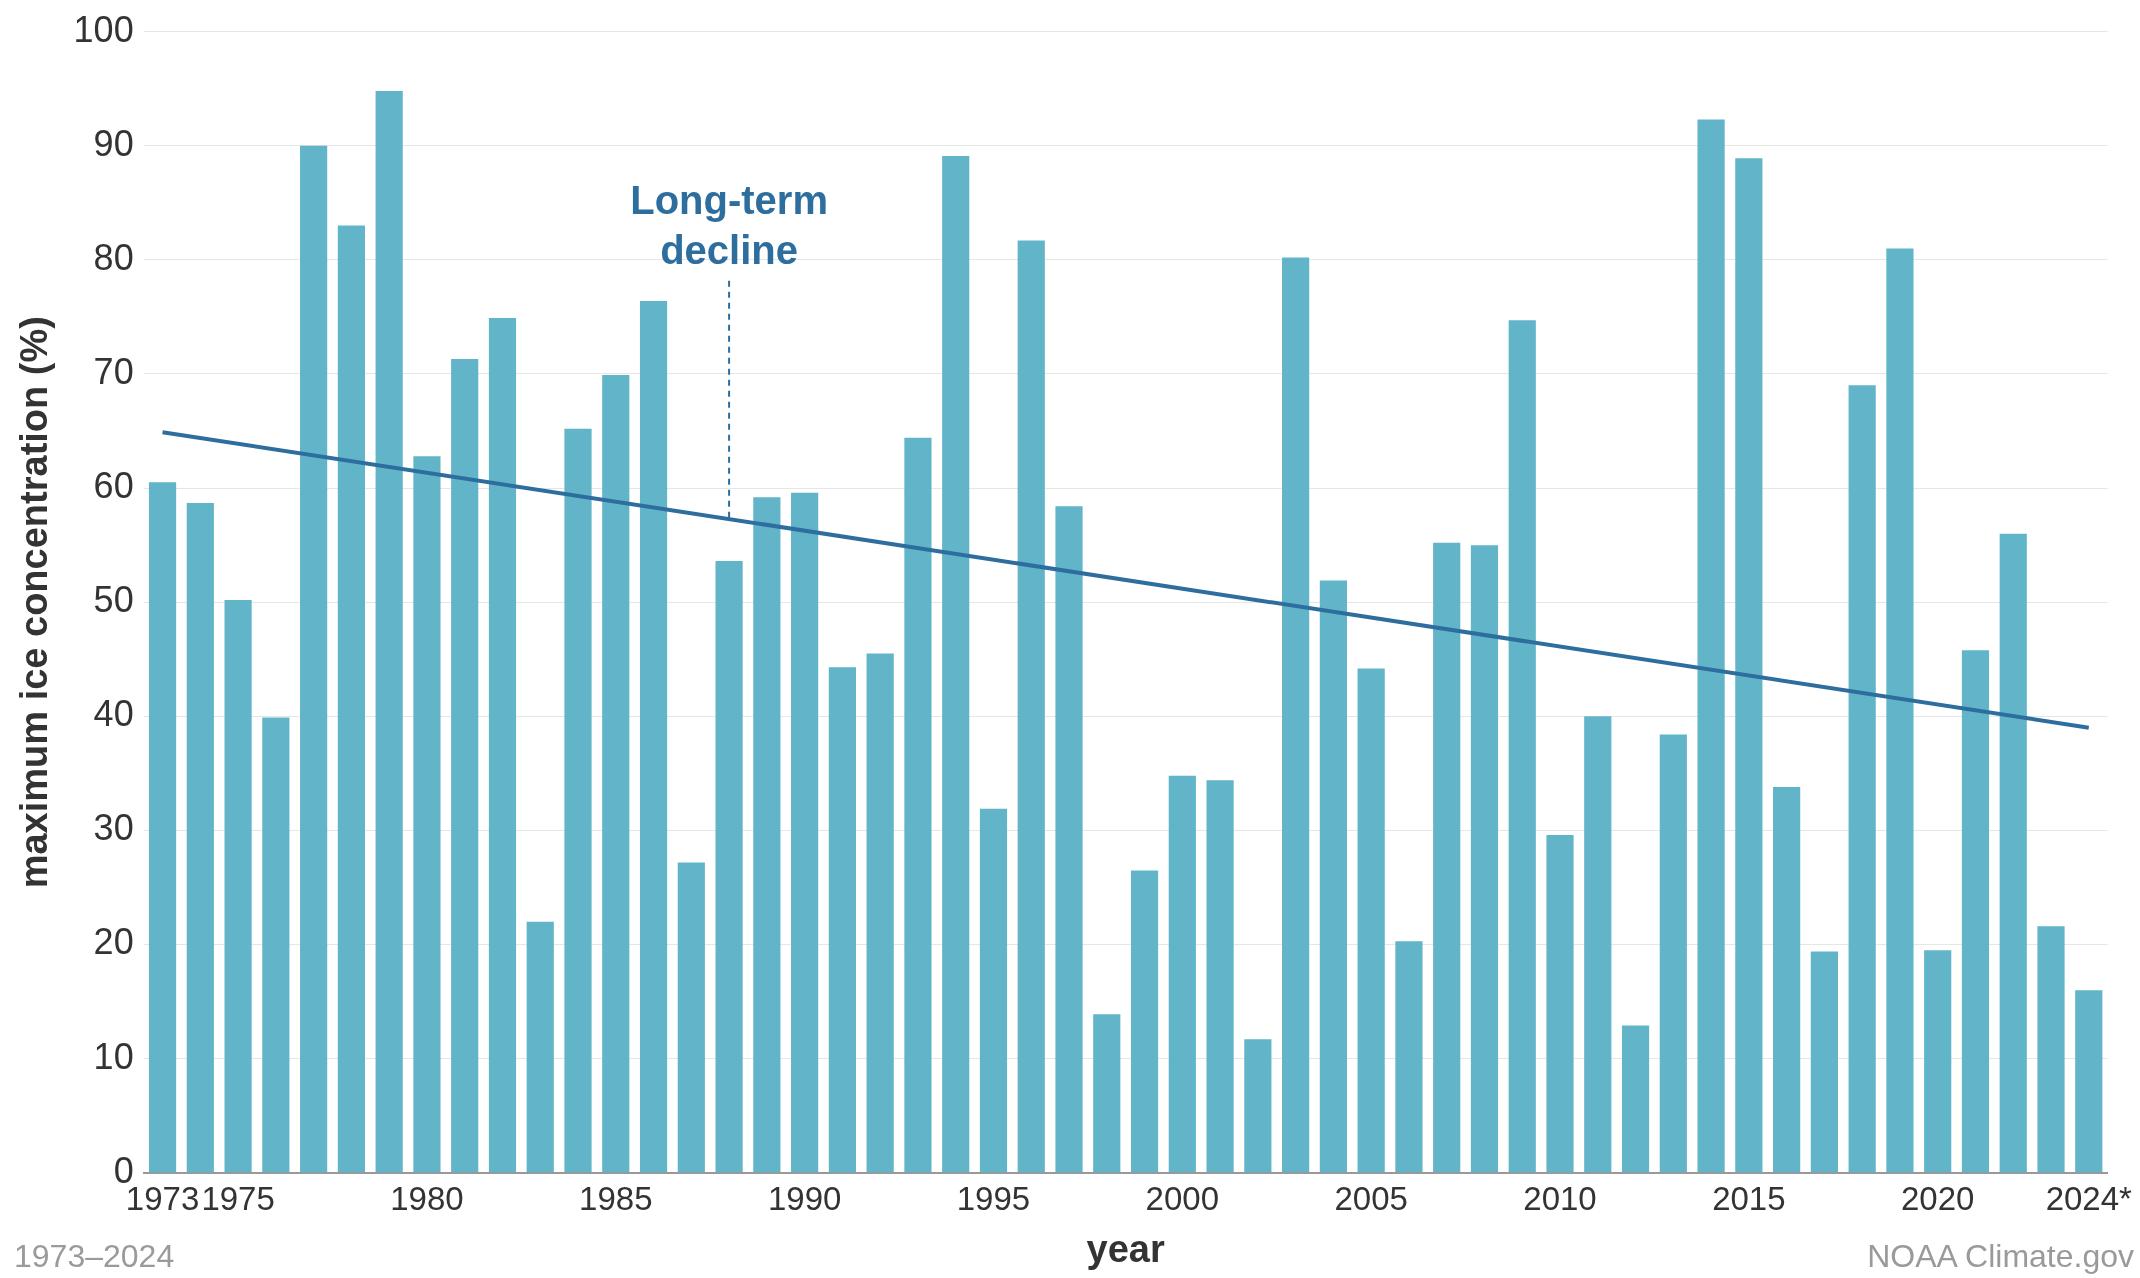  I want to click on y-tick-label: 100, so click(103, 29).